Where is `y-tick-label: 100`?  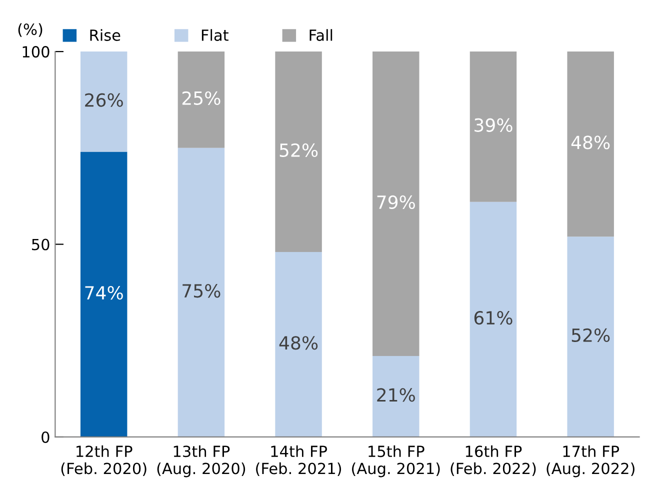
y-tick-label: 100 is located at coordinates (36, 52).